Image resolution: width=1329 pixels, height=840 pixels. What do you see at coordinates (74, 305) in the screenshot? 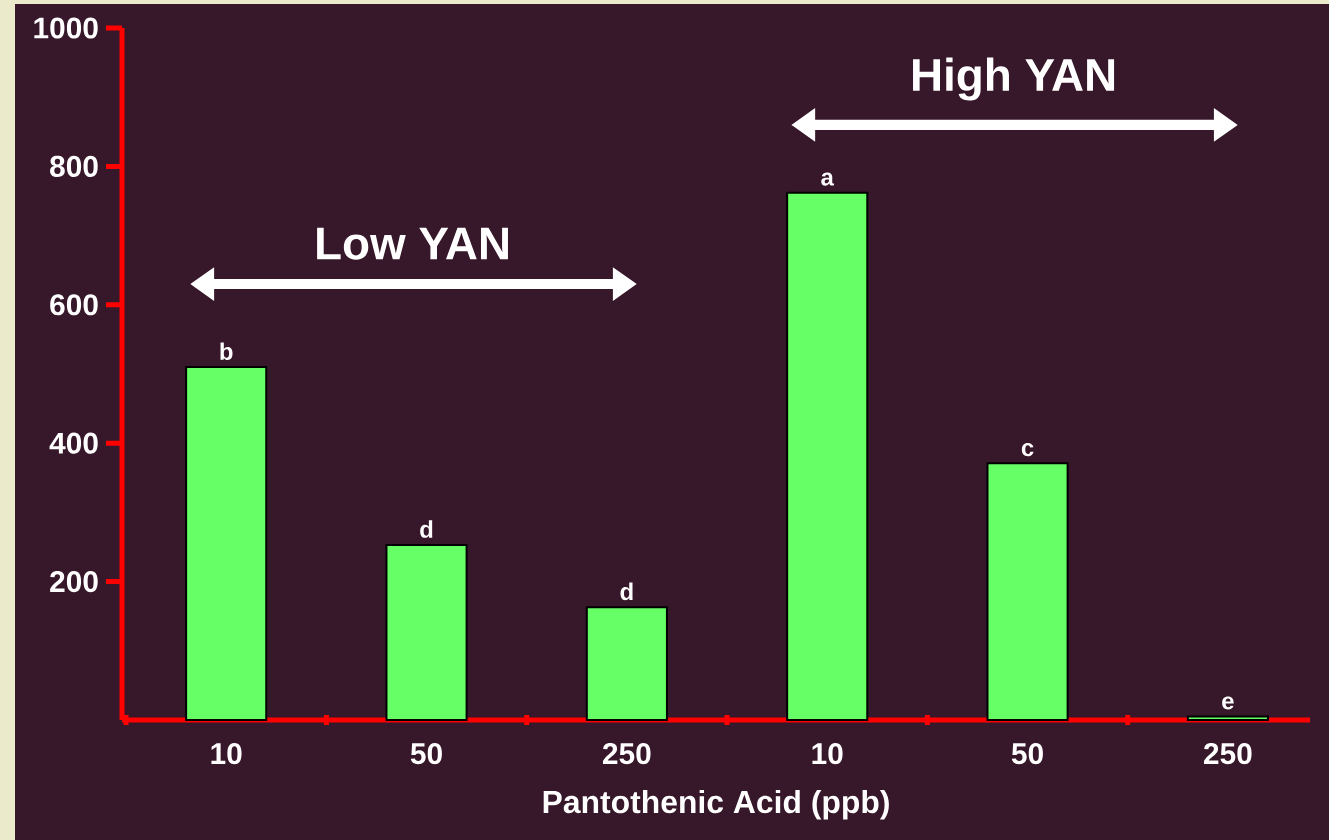
I see `y-tick-label: 600` at bounding box center [74, 305].